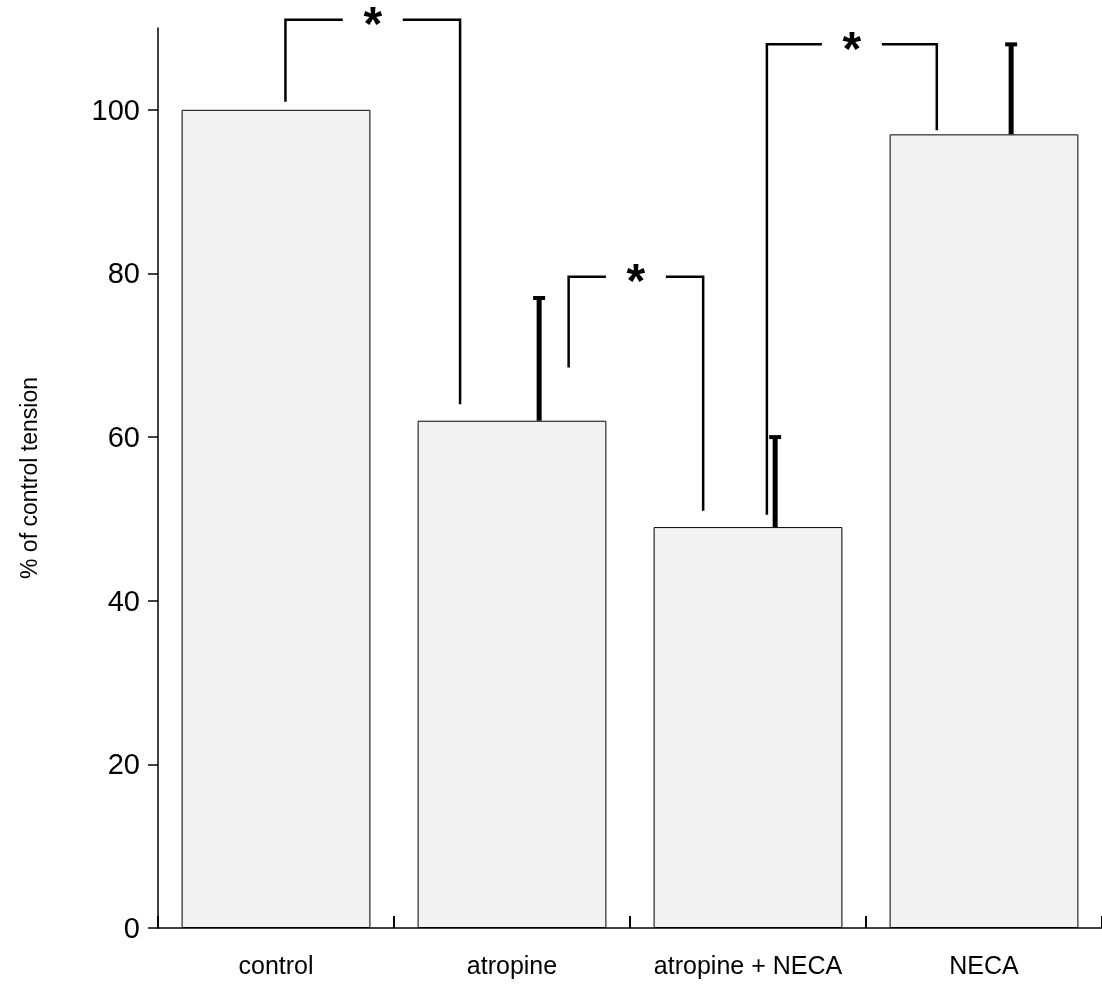 The width and height of the screenshot is (1102, 995). I want to click on y-tick-label: 80, so click(123, 273).